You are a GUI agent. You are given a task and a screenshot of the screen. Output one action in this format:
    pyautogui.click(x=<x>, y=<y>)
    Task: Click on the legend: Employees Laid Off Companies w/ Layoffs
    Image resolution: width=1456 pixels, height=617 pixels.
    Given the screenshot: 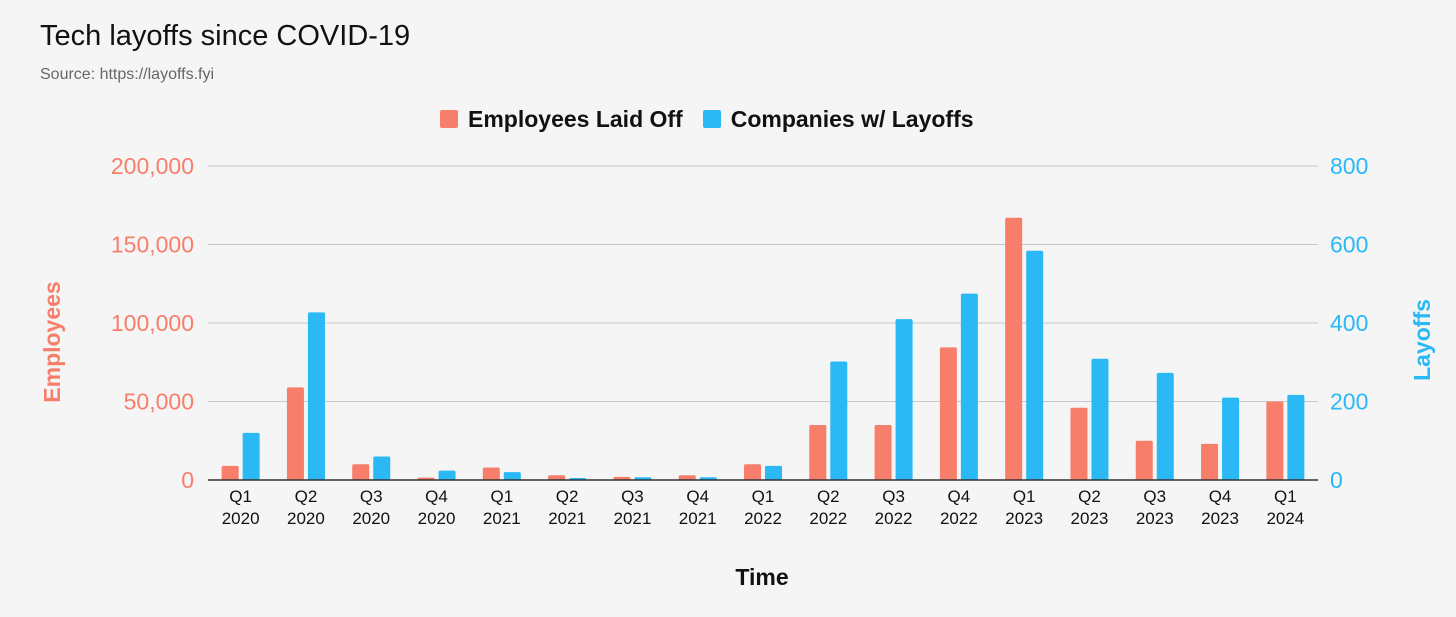 What is the action you would take?
    pyautogui.click(x=707, y=119)
    